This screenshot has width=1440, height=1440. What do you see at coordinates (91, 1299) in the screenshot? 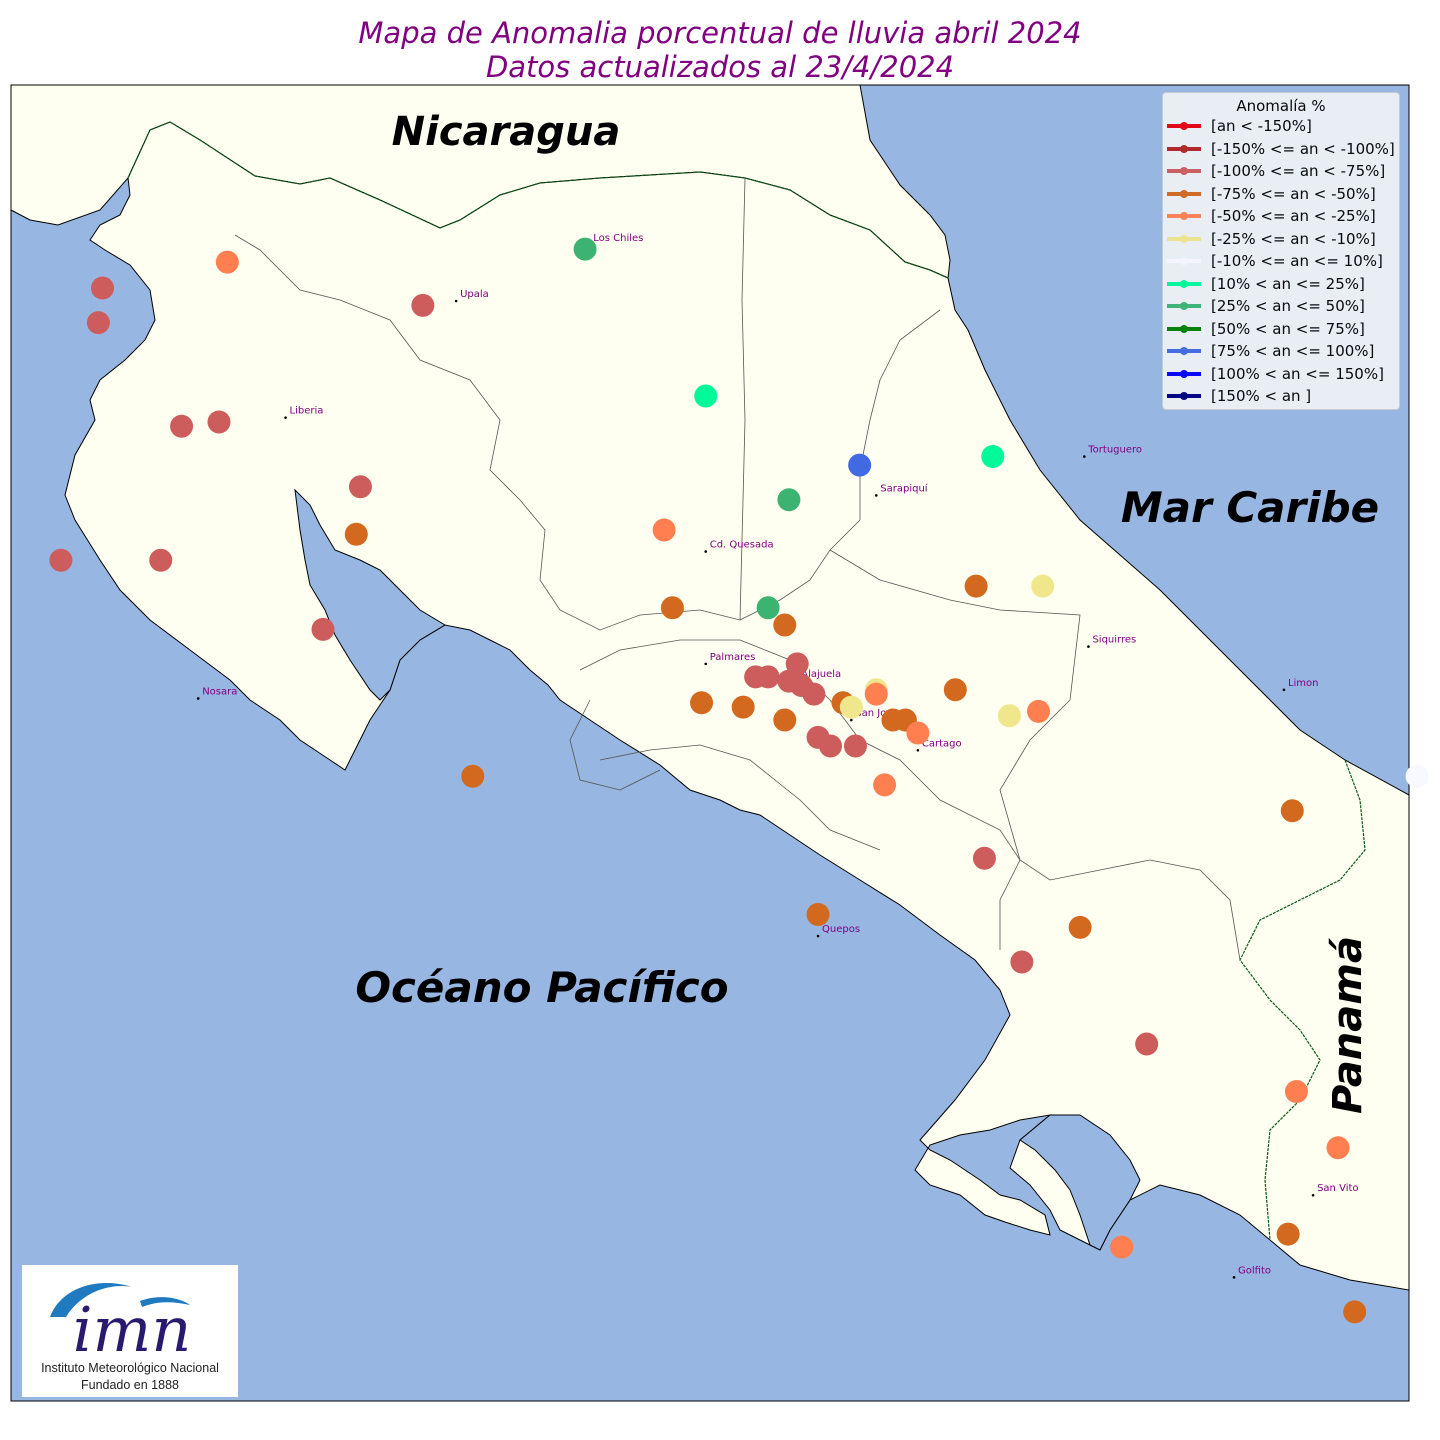
I see `logo-swoosh-icon` at bounding box center [91, 1299].